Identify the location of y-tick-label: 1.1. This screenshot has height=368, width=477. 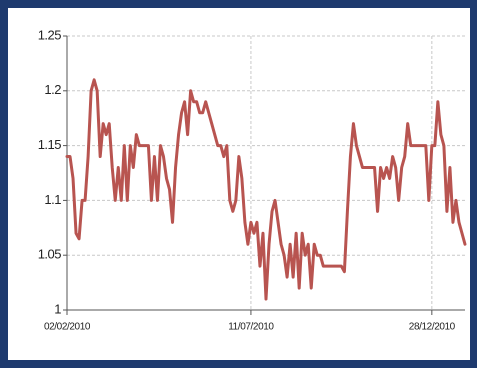
(52, 199).